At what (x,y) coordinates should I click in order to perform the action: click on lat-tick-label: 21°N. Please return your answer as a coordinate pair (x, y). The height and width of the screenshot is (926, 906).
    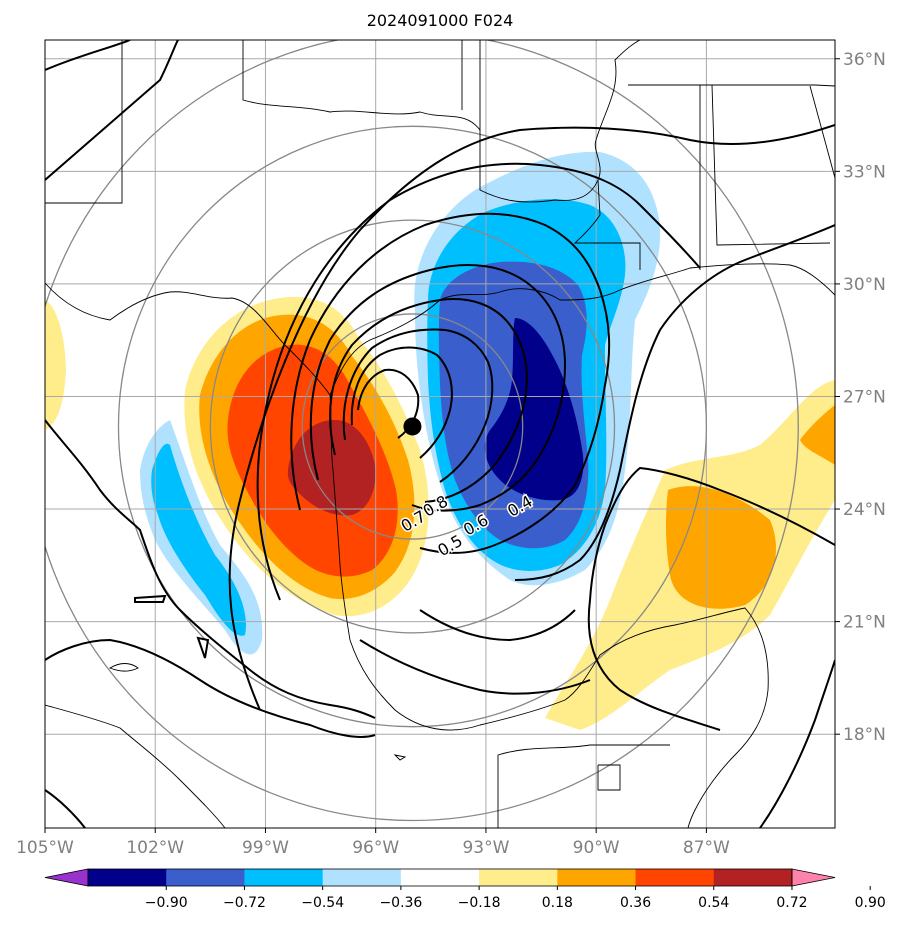
    Looking at the image, I should click on (864, 623).